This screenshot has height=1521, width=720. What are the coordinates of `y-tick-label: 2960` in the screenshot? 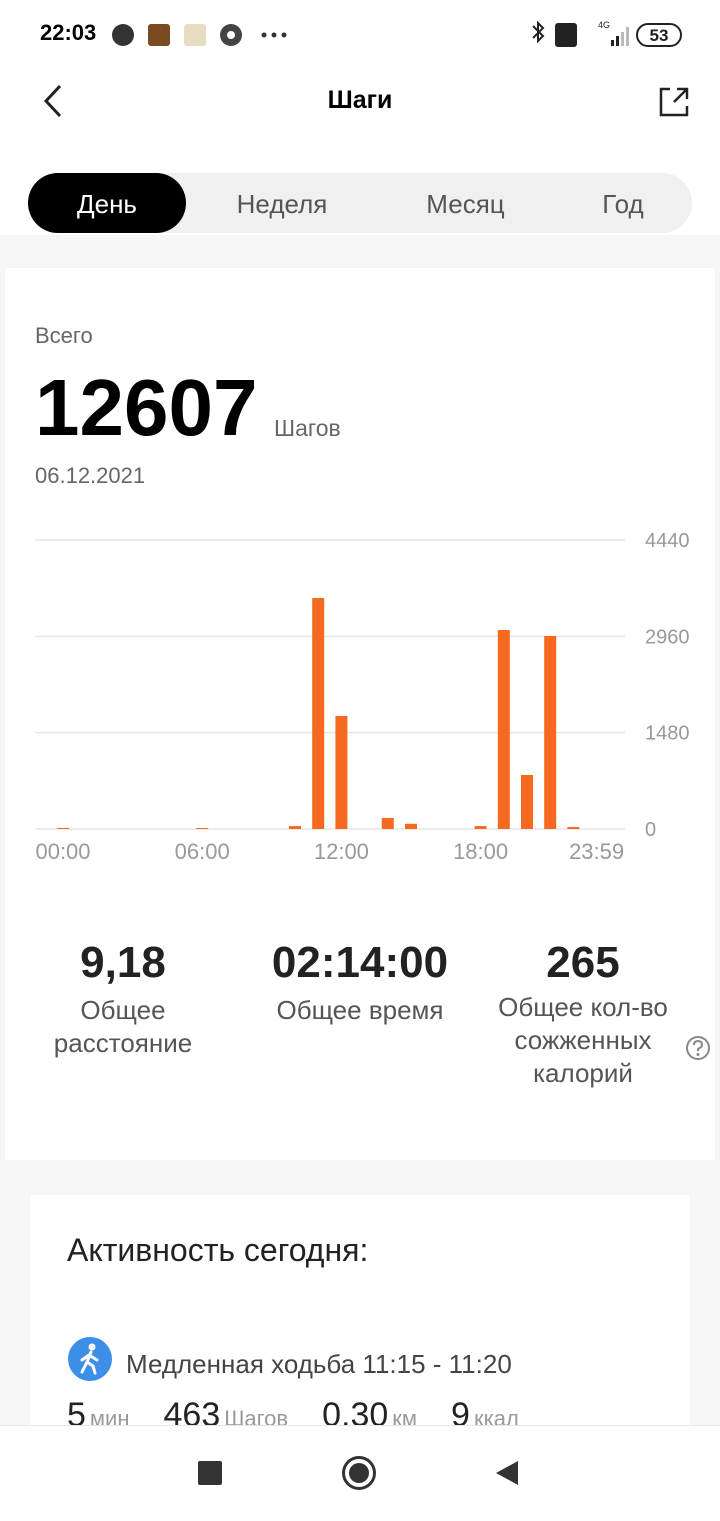 It's located at (667, 637).